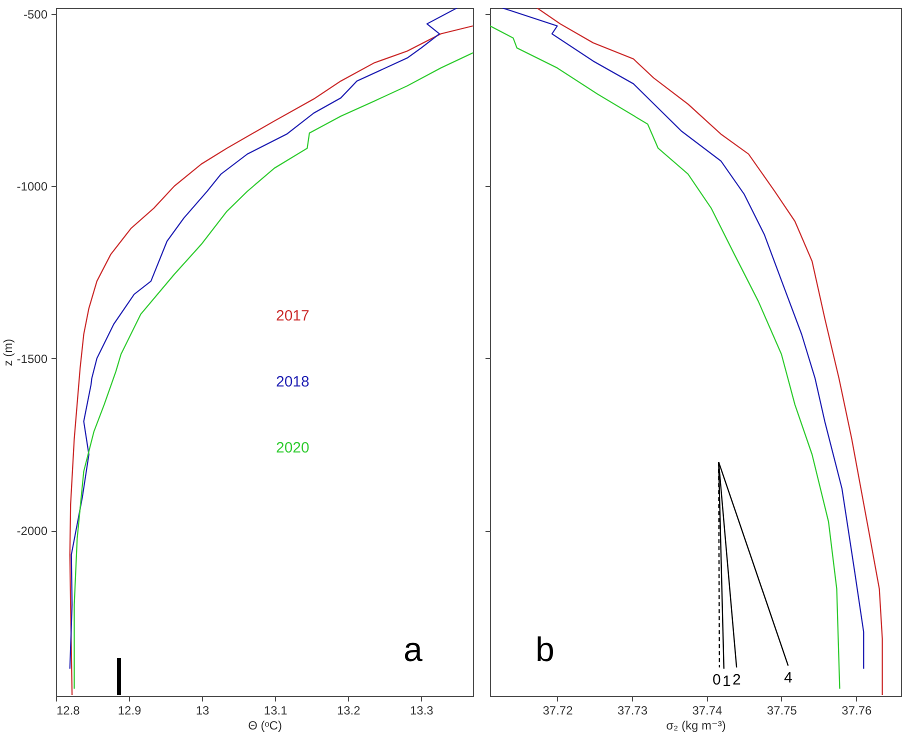 The width and height of the screenshot is (922, 755). I want to click on x-tick-label: 12.8, so click(68, 711).